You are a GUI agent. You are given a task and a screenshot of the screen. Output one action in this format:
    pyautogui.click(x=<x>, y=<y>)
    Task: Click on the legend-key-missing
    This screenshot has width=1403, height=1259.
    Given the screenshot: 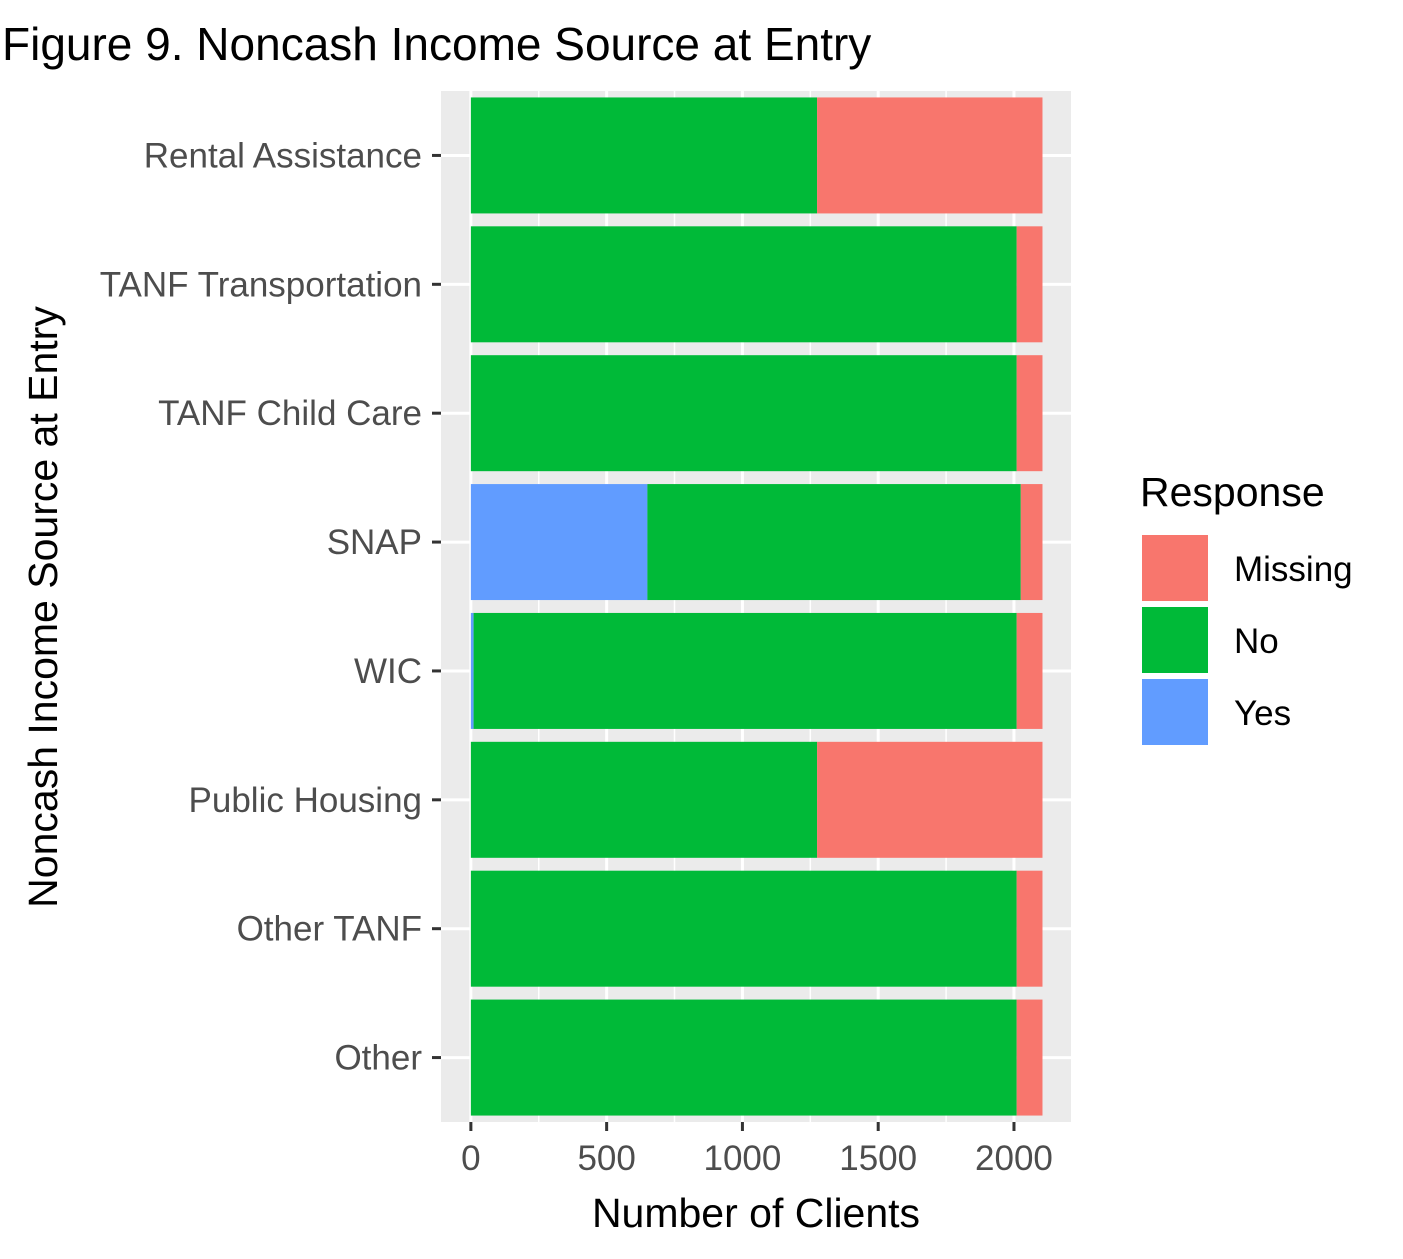 What is the action you would take?
    pyautogui.click(x=1175, y=568)
    